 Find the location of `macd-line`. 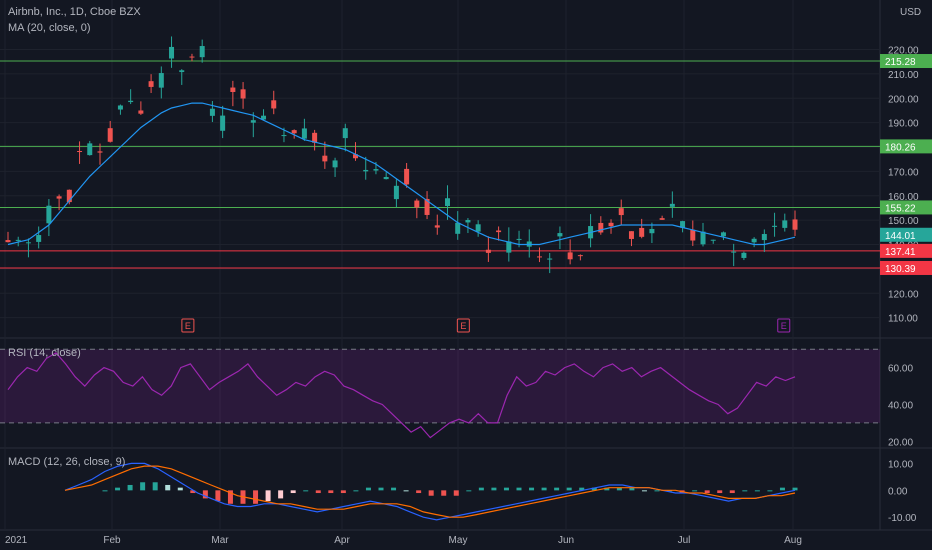

macd-line is located at coordinates (430, 491).